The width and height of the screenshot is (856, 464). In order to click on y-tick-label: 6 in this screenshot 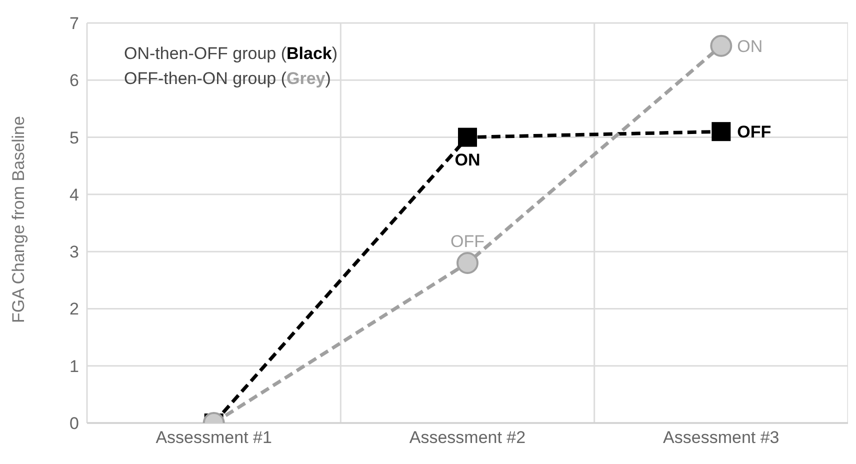, I will do `click(74, 80)`.